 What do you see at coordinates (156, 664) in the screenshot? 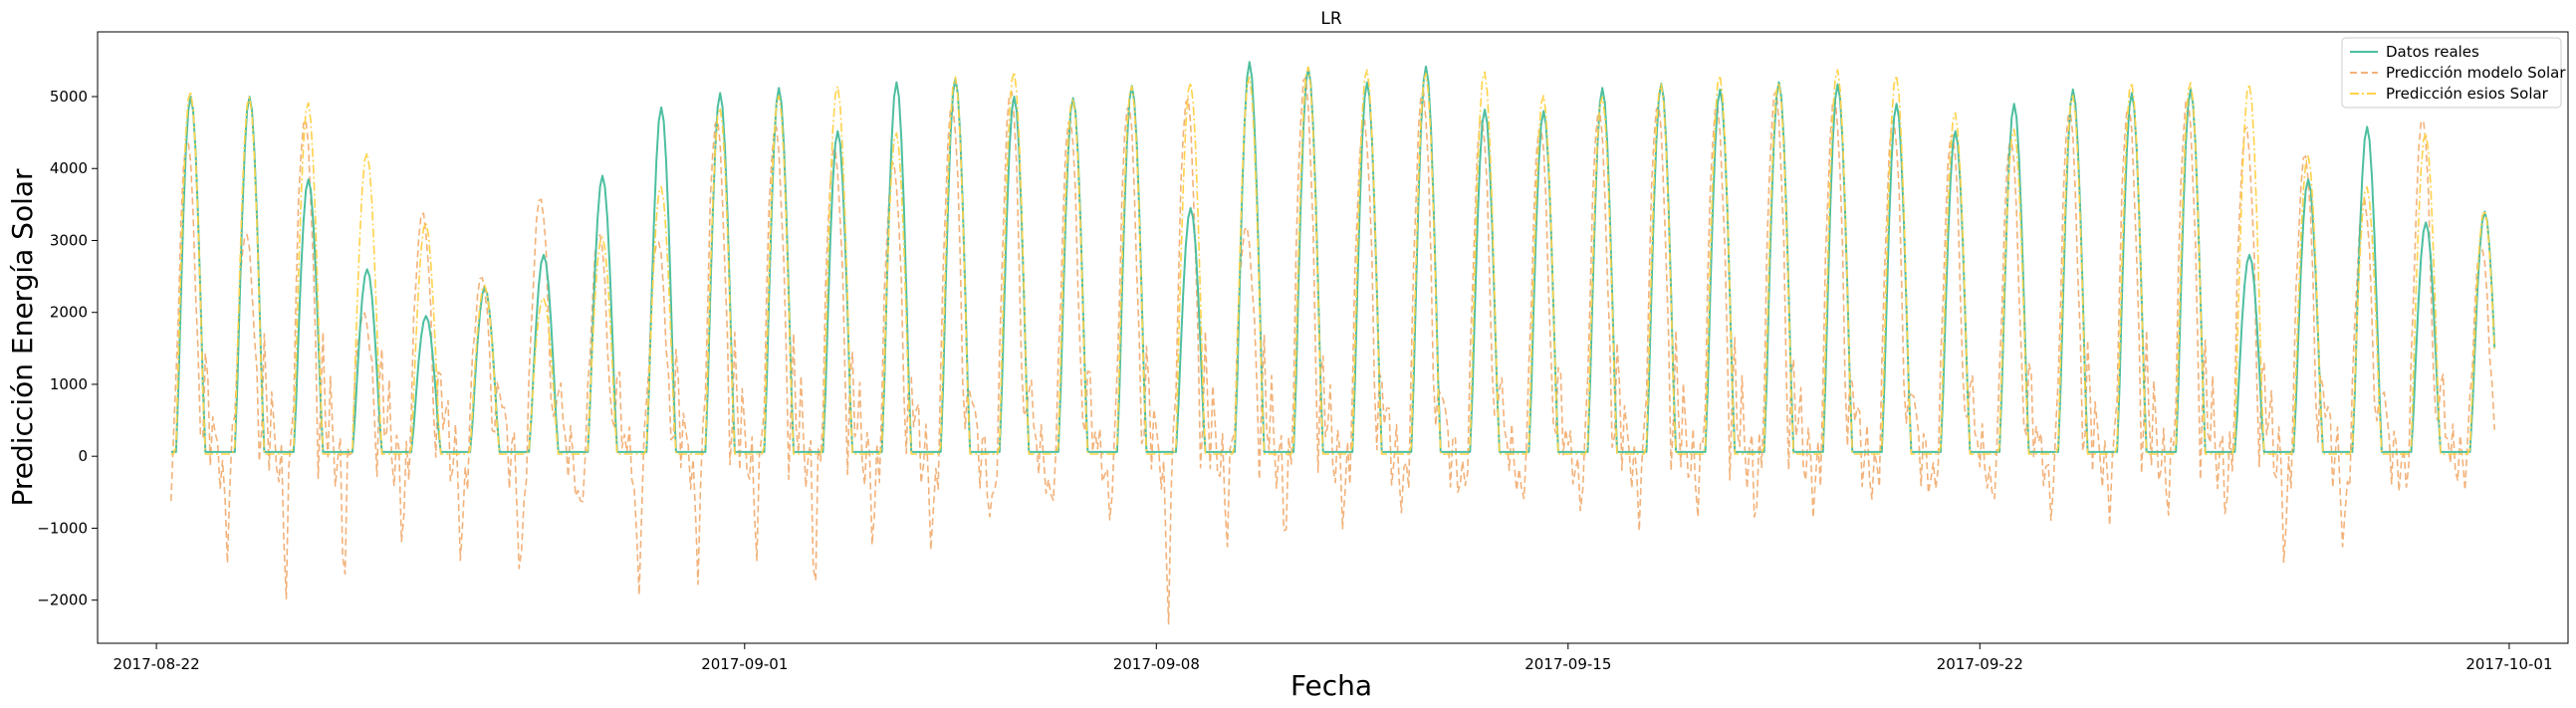
I see `x-tick-label: 2017-08-22` at bounding box center [156, 664].